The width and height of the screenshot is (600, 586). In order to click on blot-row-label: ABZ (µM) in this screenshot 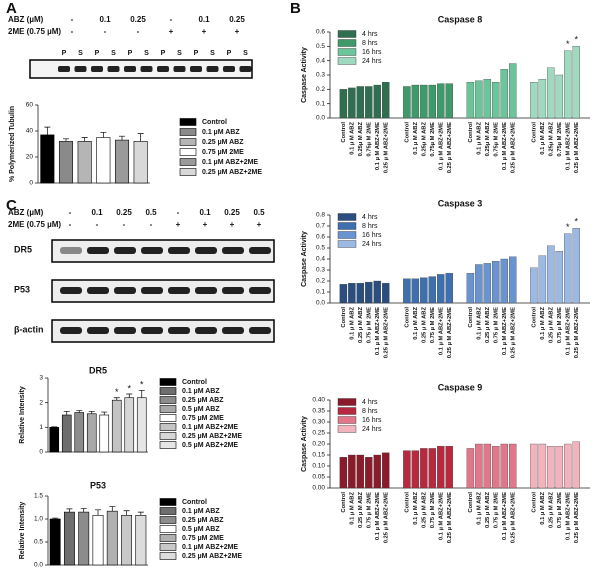, I will do `click(26, 212)`.